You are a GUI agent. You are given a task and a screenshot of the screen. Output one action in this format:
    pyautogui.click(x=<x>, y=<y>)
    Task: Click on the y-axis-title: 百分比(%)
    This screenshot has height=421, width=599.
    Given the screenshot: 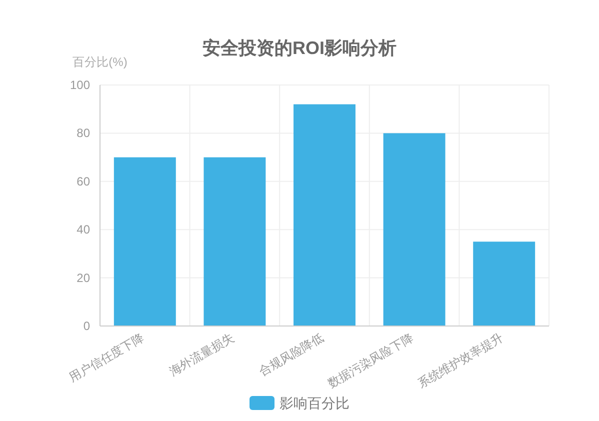 What is the action you would take?
    pyautogui.click(x=100, y=62)
    